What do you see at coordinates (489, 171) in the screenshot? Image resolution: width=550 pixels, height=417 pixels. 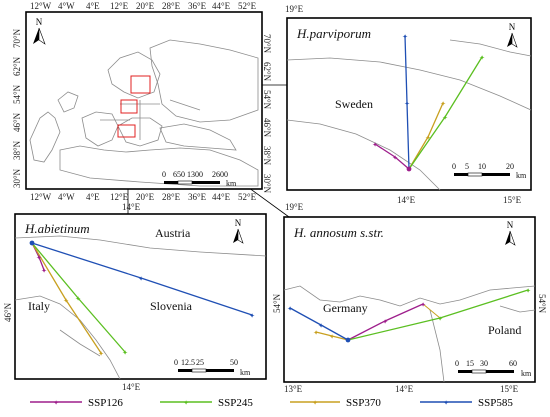 I see `scale-bar-parviporum: 0 5 10 20 km` at bounding box center [489, 171].